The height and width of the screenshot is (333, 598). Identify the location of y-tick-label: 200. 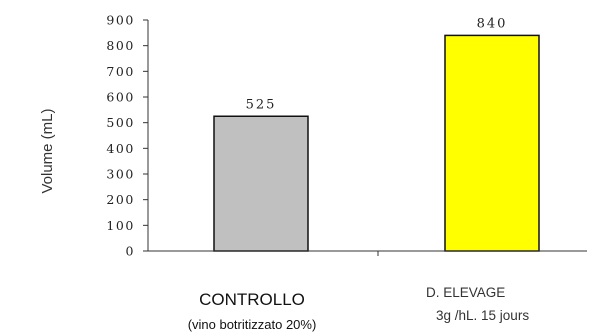
(120, 199).